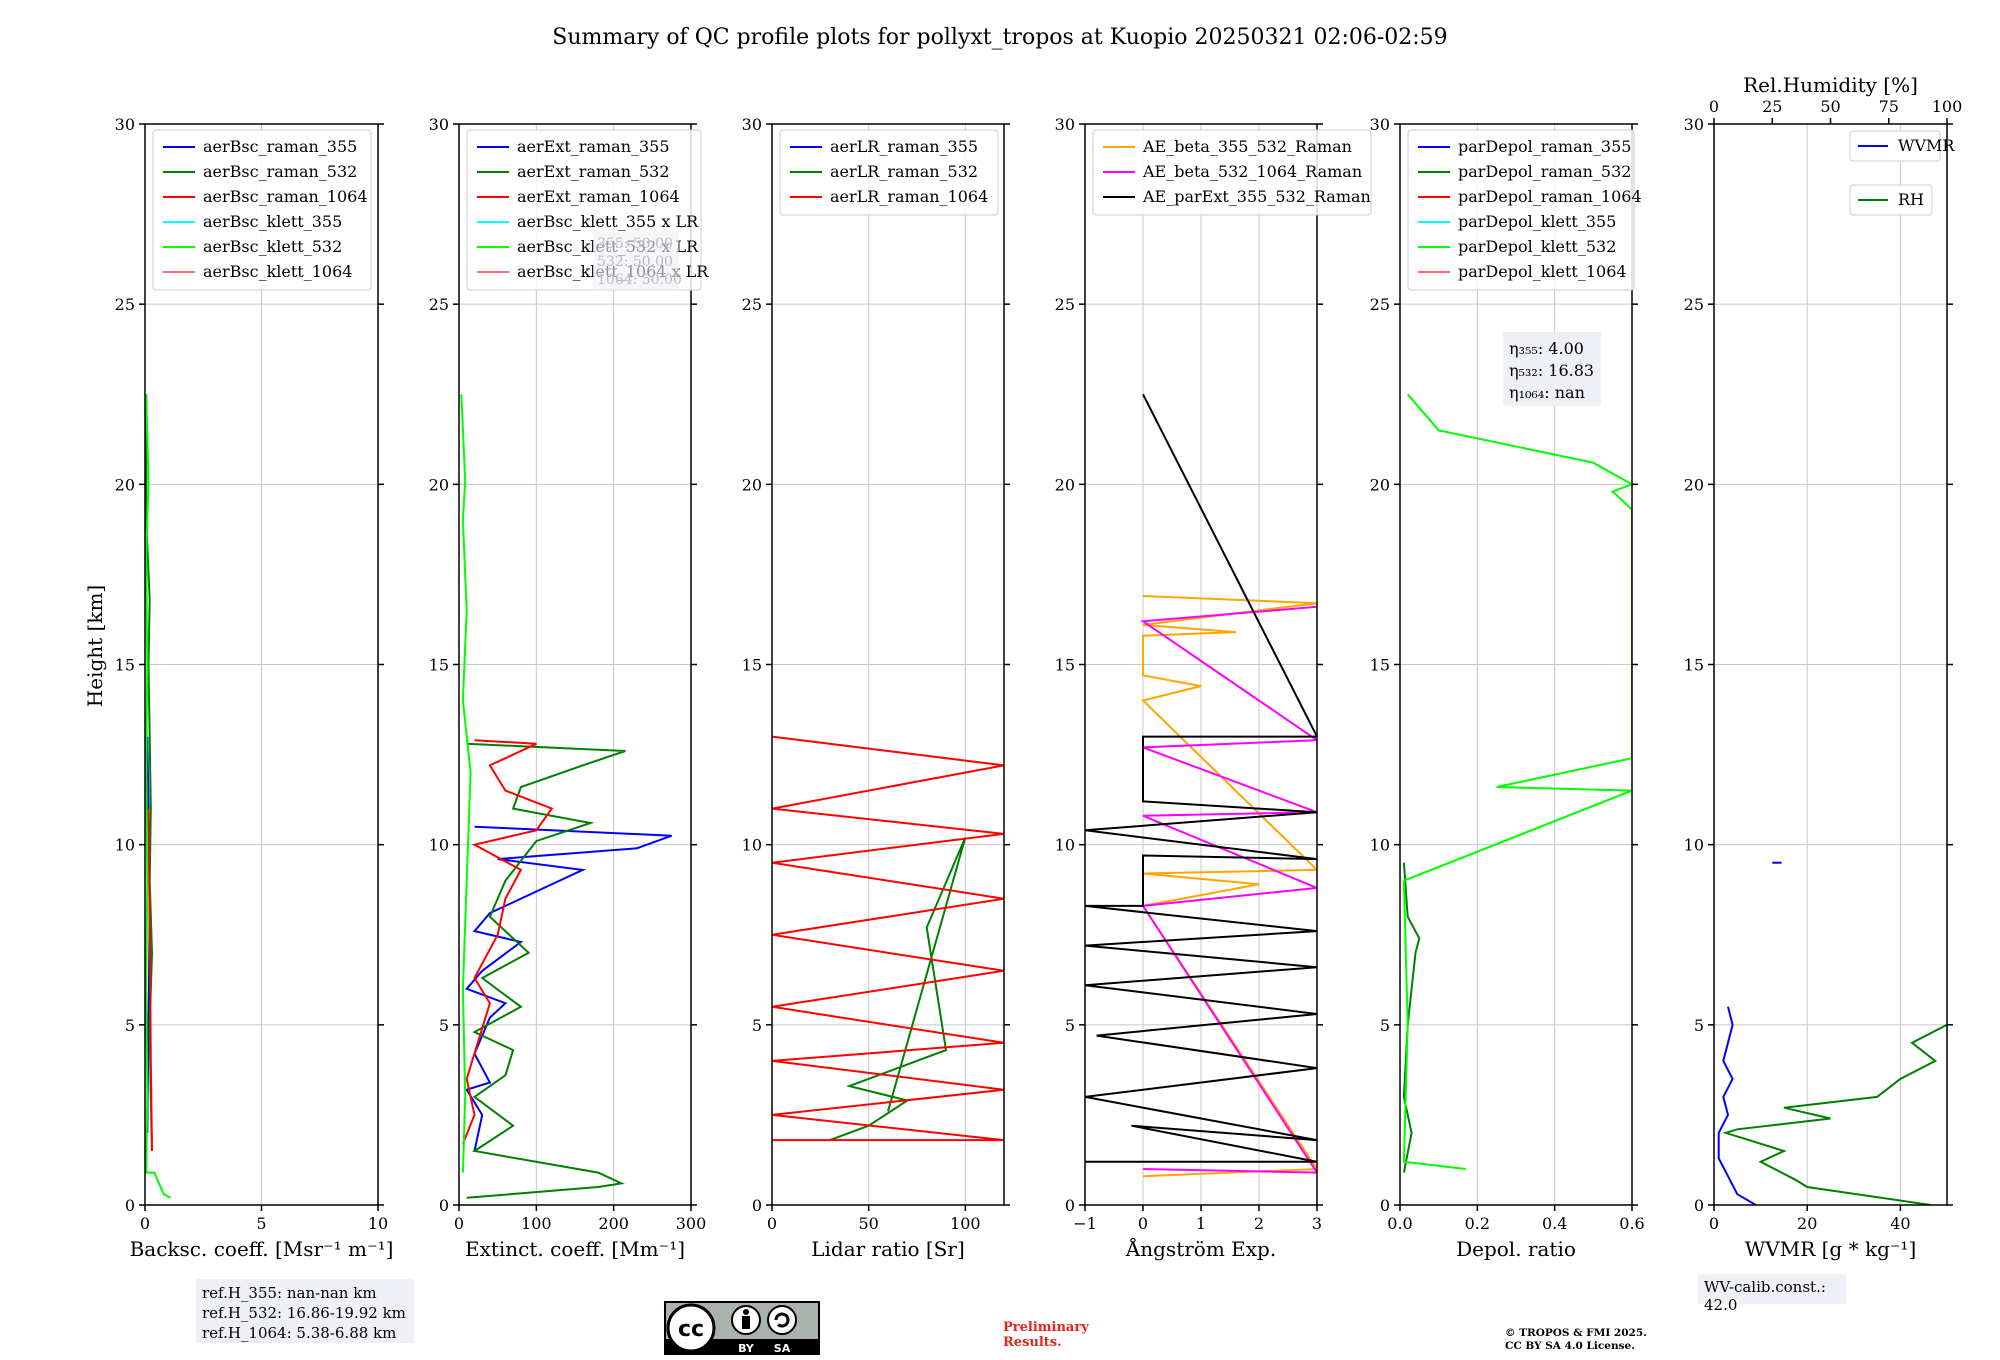  What do you see at coordinates (1516, 1249) in the screenshot?
I see `x-axis-label: Depol. ratio` at bounding box center [1516, 1249].